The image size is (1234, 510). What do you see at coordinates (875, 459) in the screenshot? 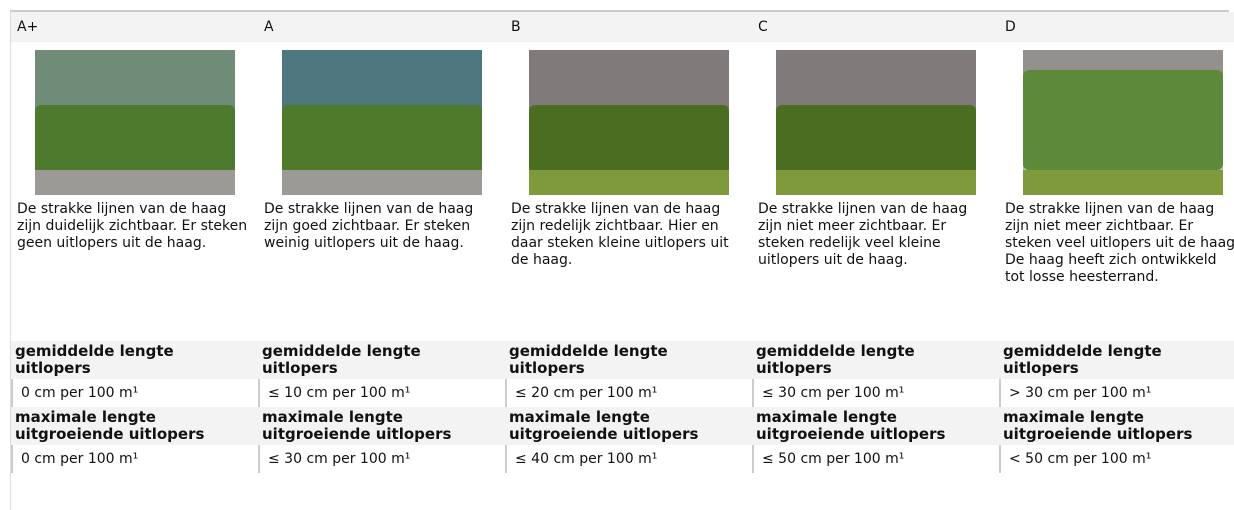
I see `value: ≤ 50 cm per 100 m¹` at bounding box center [875, 459].